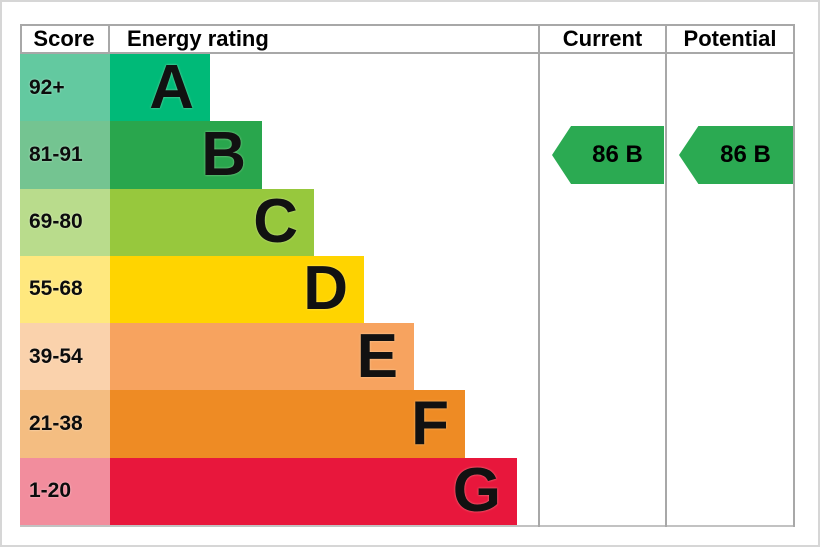 The height and width of the screenshot is (547, 820). I want to click on band-score-g: 1-20, so click(65, 491).